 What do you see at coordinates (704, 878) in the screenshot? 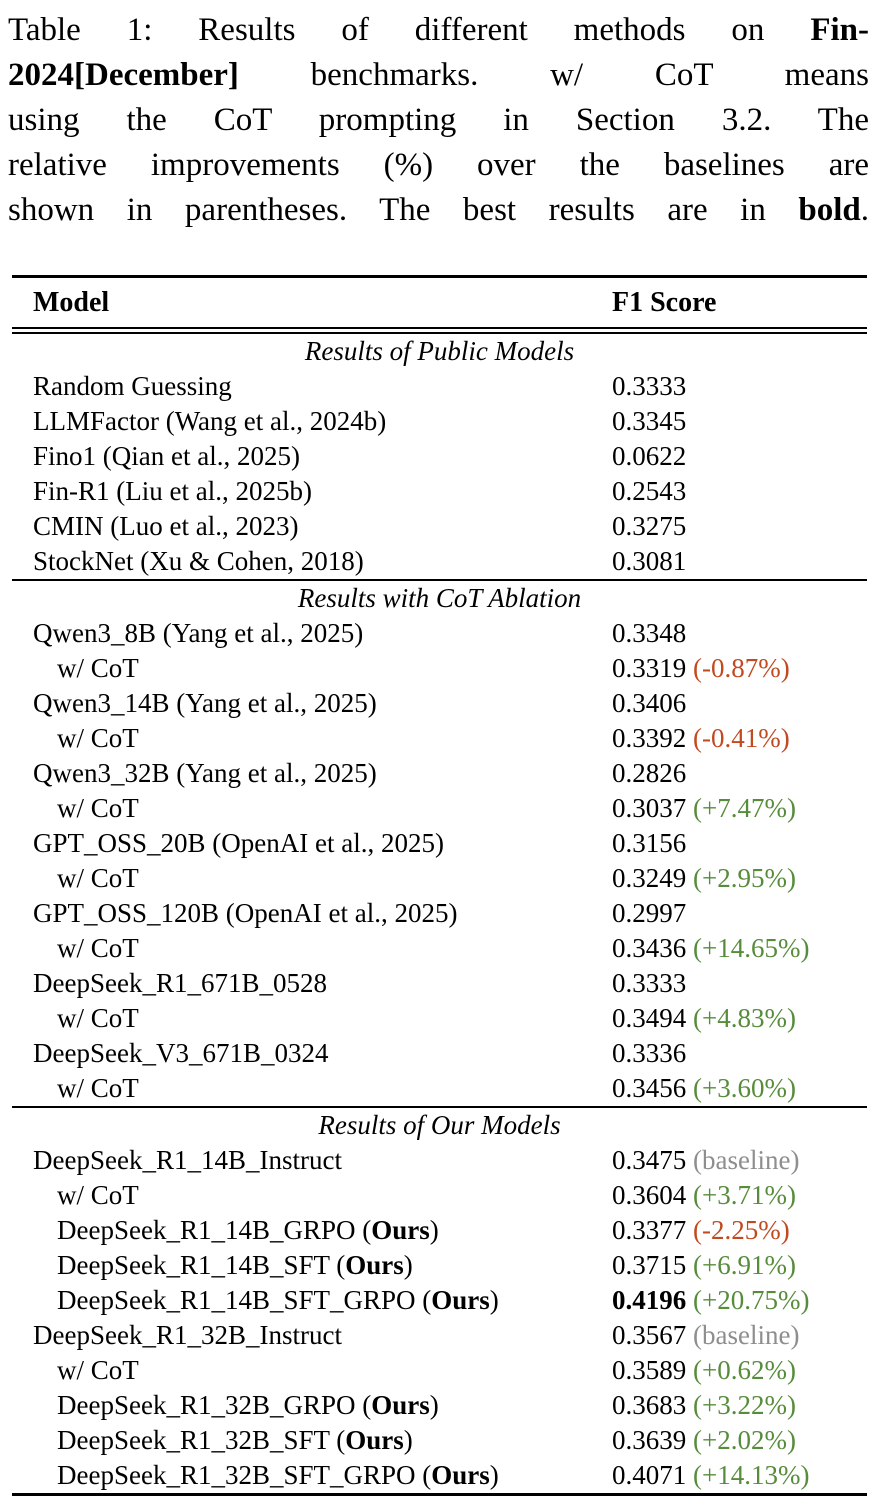
I see `f1-score-cell: 0.3249 (+2.95%)` at bounding box center [704, 878].